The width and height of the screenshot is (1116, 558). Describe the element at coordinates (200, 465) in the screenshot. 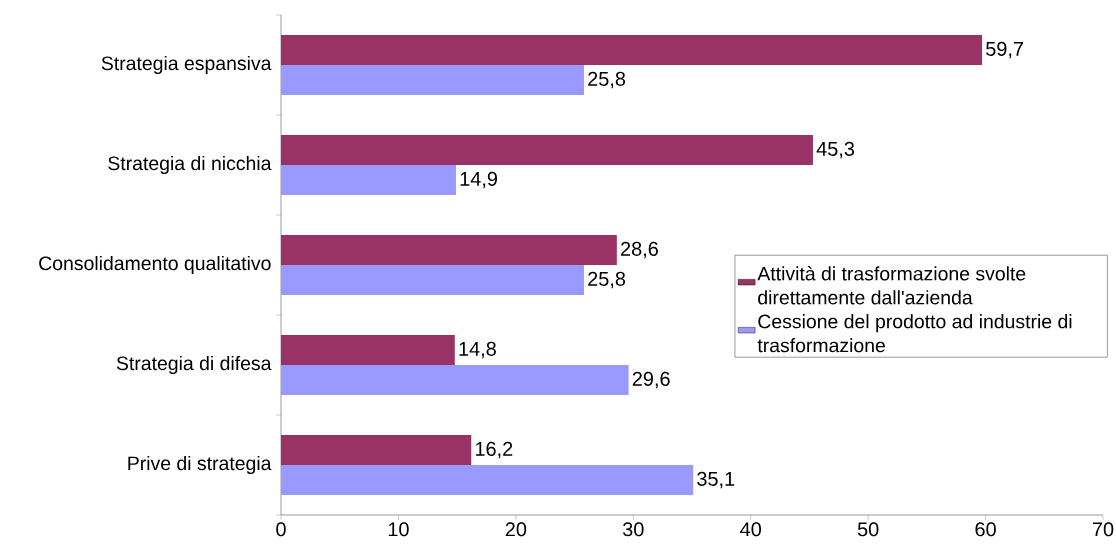

I see `y-tick-label: Prive di strategia` at that location.